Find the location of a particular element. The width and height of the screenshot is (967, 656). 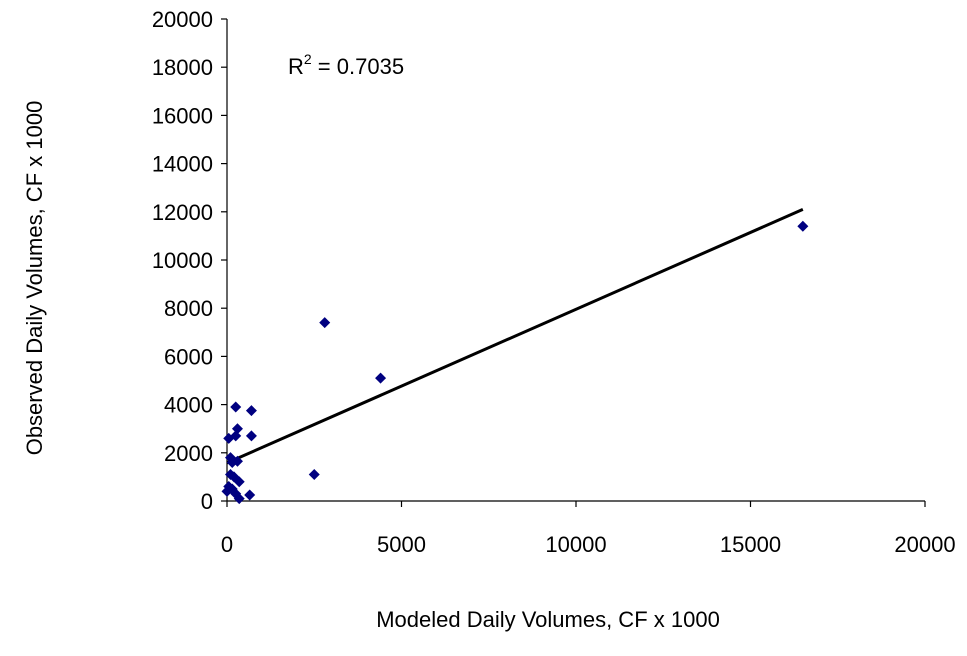

y-tick-label: 4000 is located at coordinates (188, 405).